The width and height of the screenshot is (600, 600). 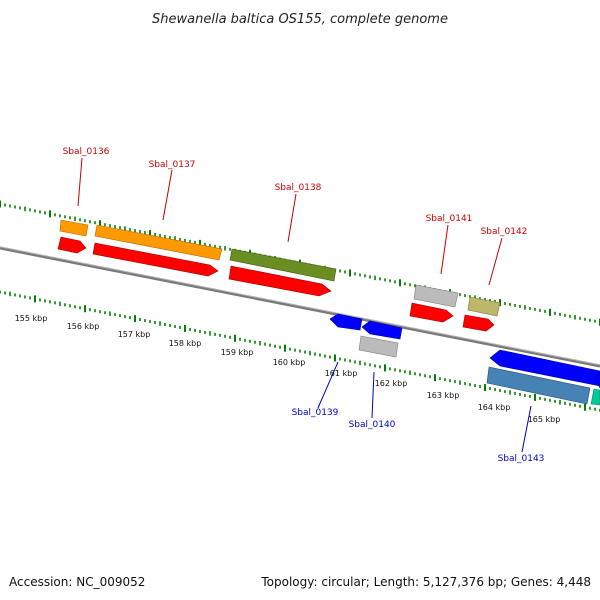 I want to click on scale-label: 156 kbp, so click(x=83, y=326).